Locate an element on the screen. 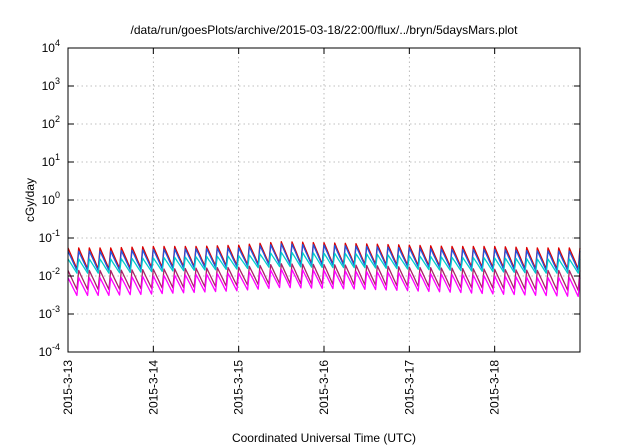  x-tick-label: 2015-3-17 is located at coordinates (409, 387).